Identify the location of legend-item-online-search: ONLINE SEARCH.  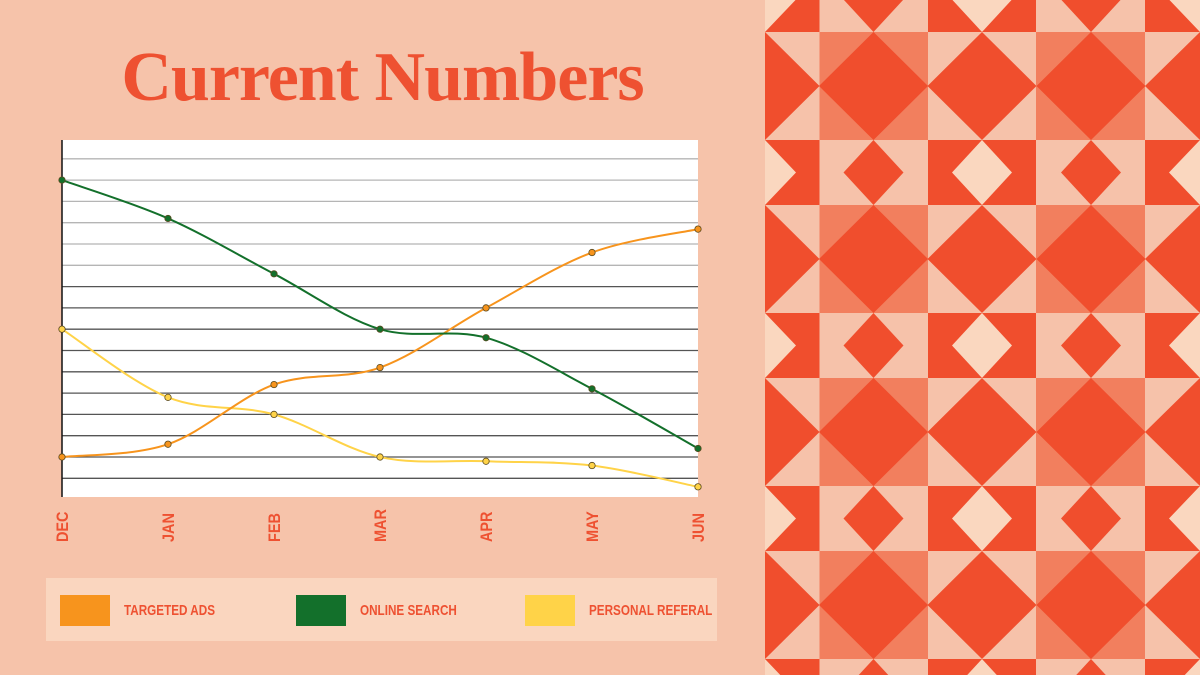
(390, 610).